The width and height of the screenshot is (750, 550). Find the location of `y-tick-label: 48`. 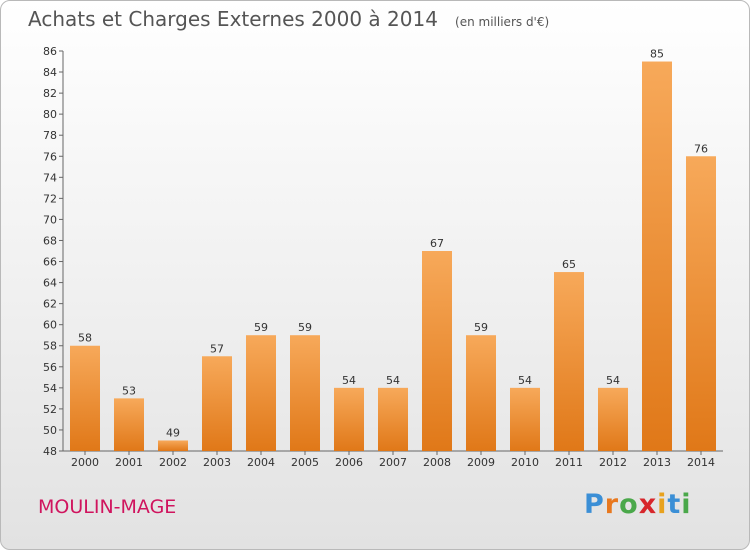

y-tick-label: 48 is located at coordinates (50, 451).